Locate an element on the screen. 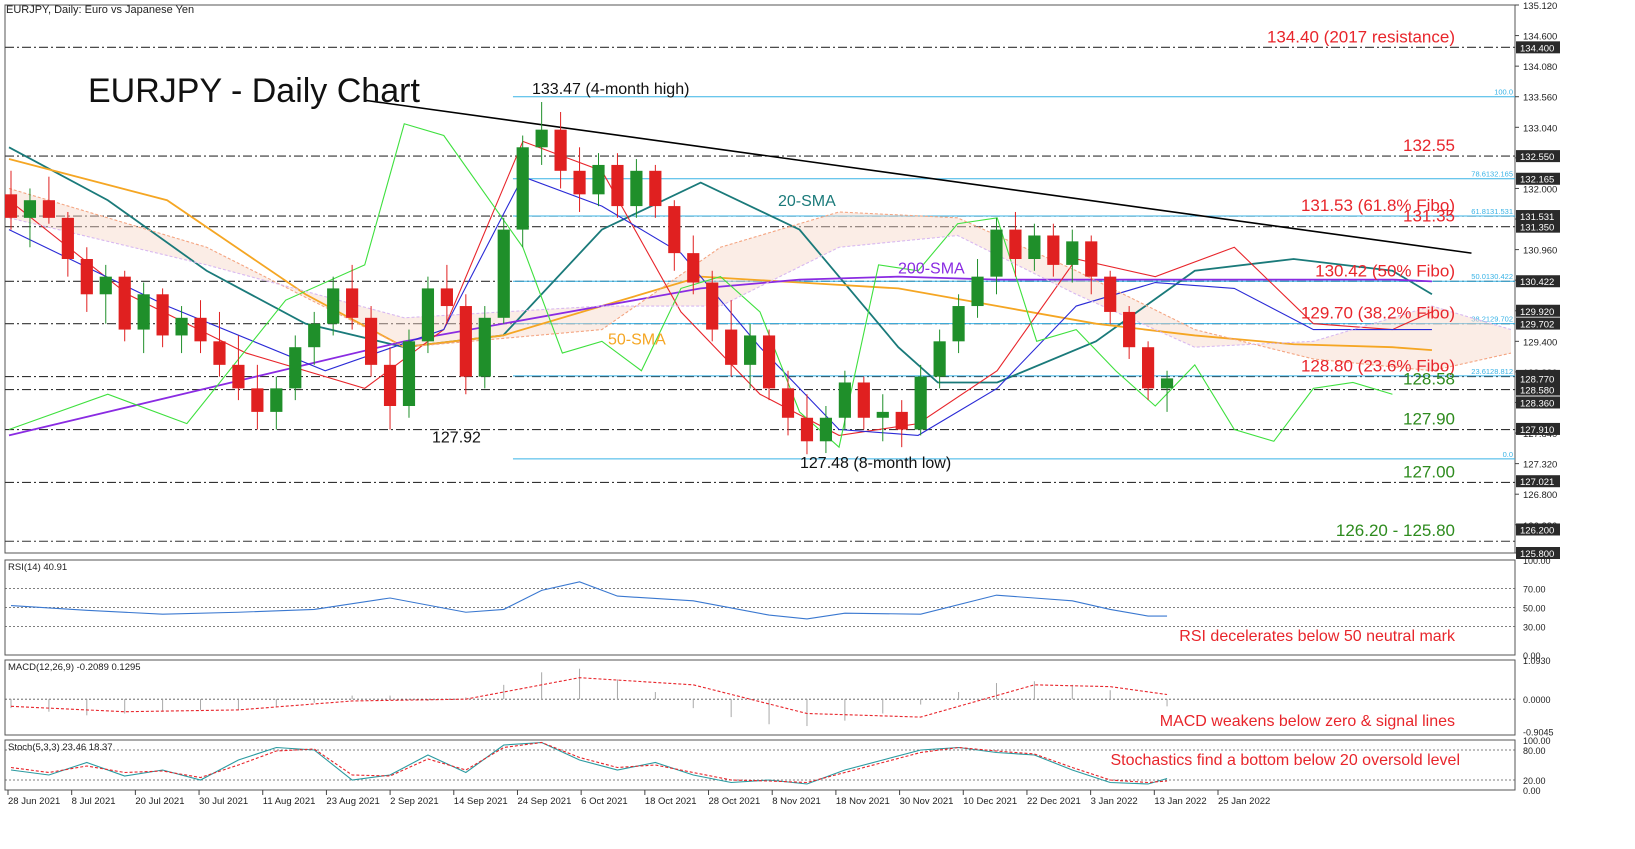  y-tick-label: 130.960 is located at coordinates (1540, 251).